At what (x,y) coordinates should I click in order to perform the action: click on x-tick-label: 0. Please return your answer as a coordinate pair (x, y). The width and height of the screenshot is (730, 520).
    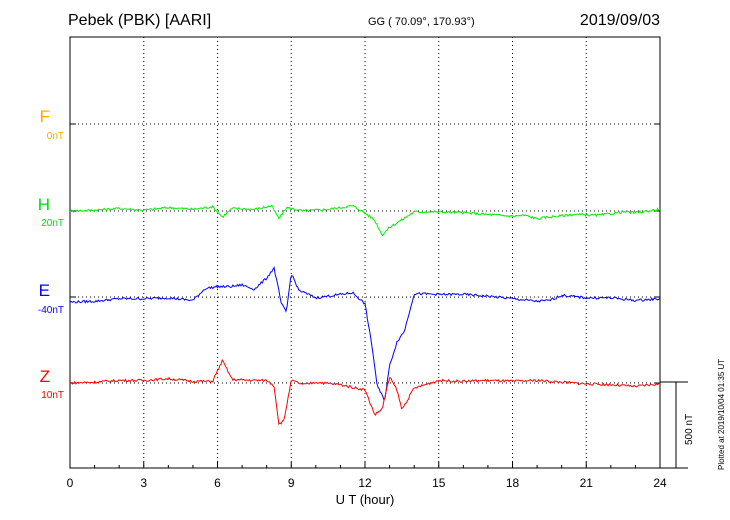
    Looking at the image, I should click on (70, 483).